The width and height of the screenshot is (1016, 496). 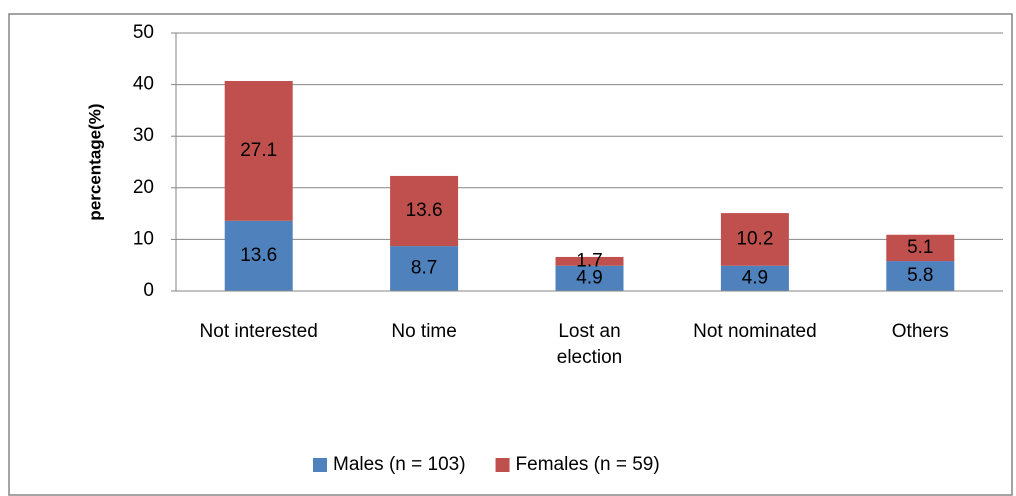 I want to click on data-label: 10.2, so click(x=754, y=238).